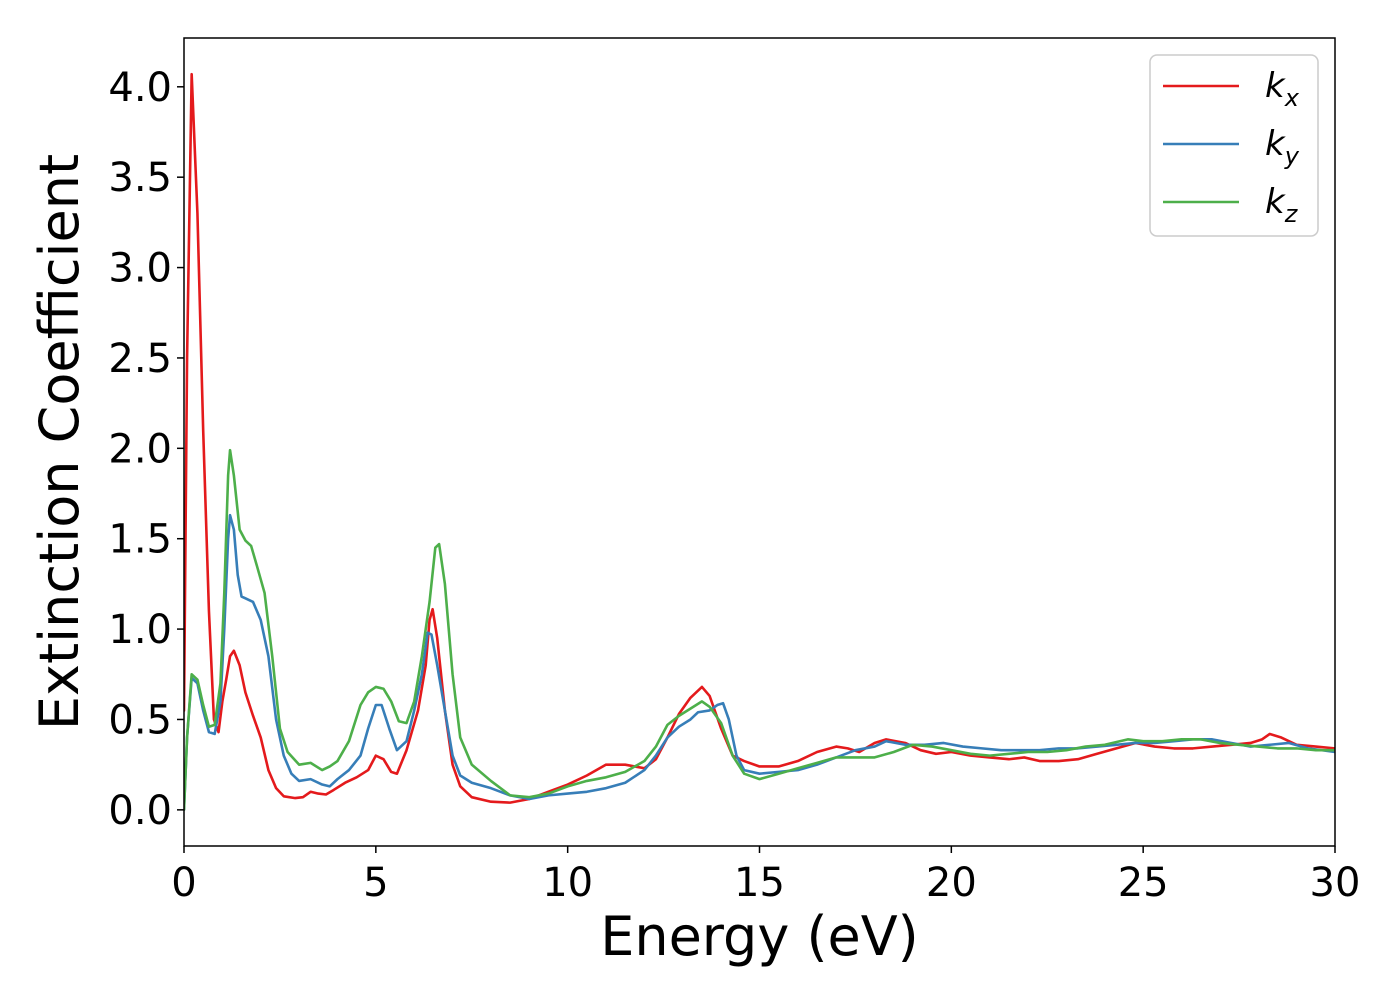 The width and height of the screenshot is (1400, 1004). I want to click on legend-label-ky: ky, so click(1282, 147).